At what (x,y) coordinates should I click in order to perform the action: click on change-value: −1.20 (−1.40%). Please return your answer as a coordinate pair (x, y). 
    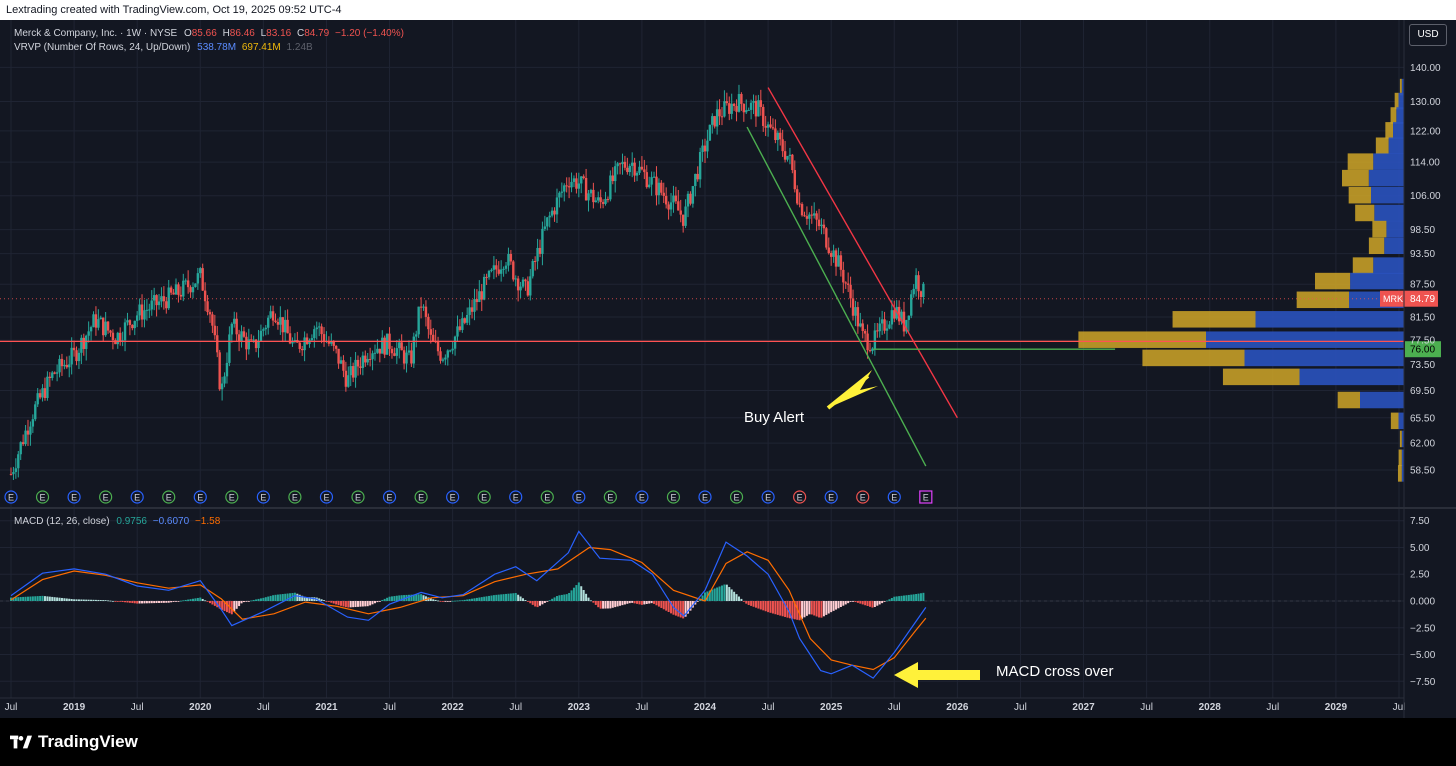
    Looking at the image, I should click on (369, 33).